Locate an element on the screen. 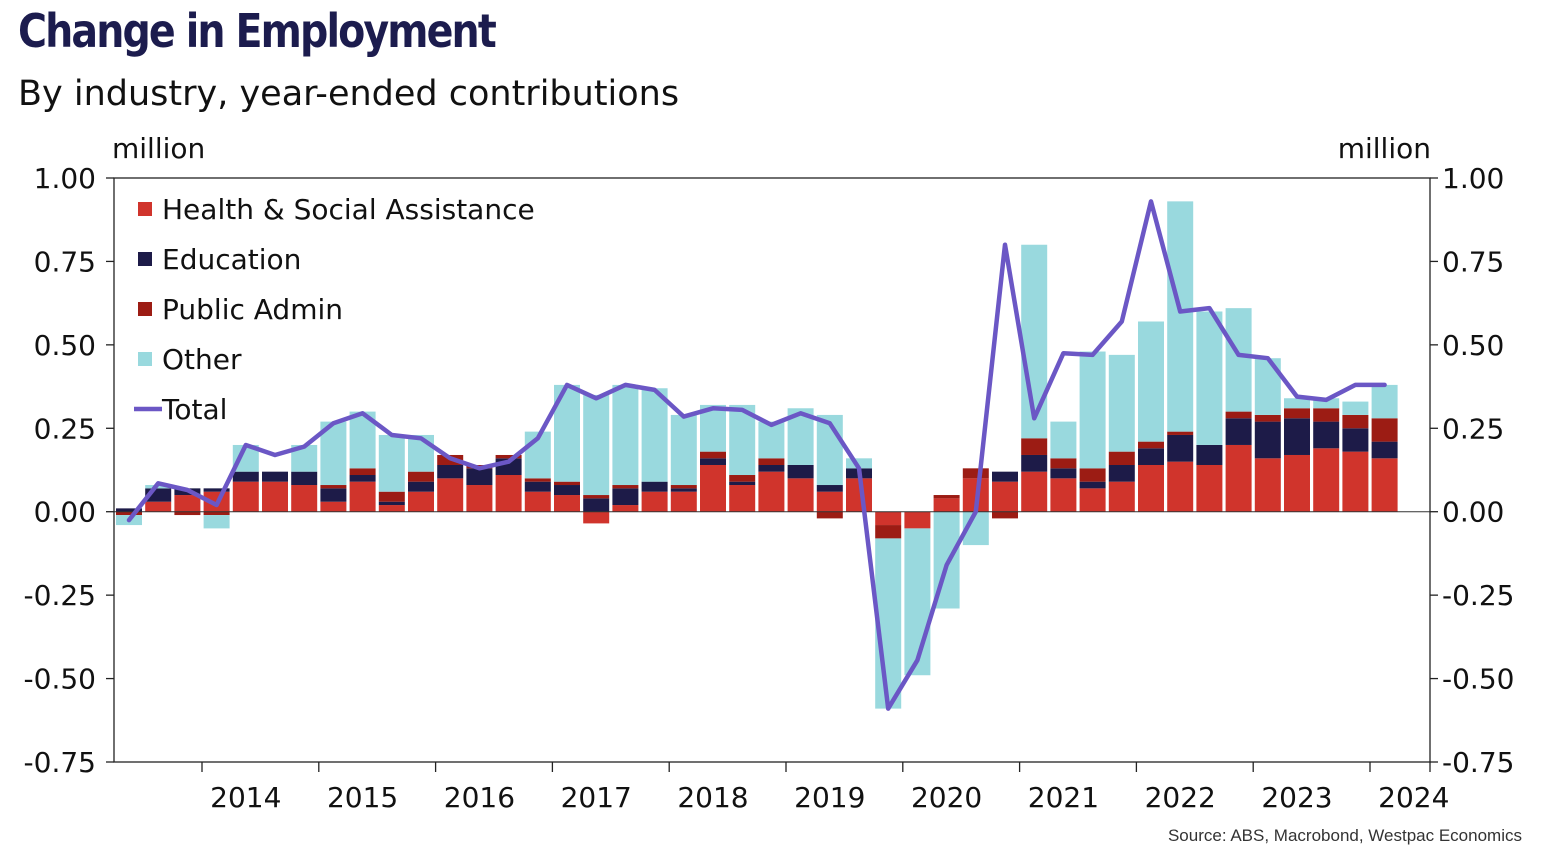 The width and height of the screenshot is (1552, 860). y-tick-label-right: 0.75 is located at coordinates (1473, 261).